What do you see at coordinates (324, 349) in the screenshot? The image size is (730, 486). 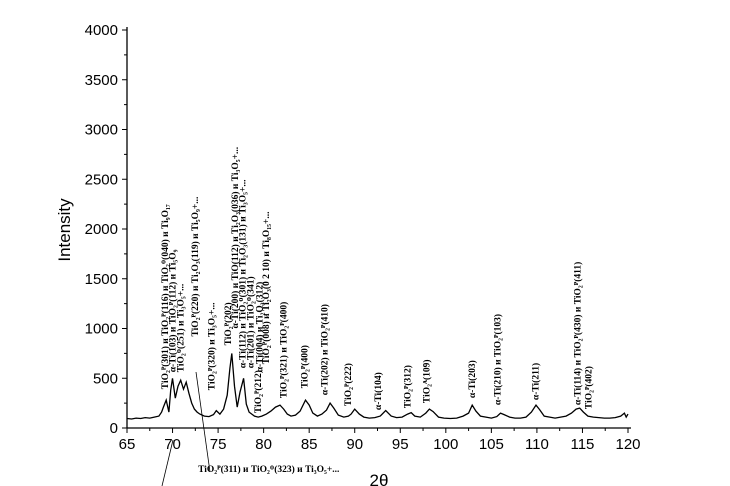 I see `peak-annotation: α-Ti(202) и TiO₂ᴾ(410)` at bounding box center [324, 349].